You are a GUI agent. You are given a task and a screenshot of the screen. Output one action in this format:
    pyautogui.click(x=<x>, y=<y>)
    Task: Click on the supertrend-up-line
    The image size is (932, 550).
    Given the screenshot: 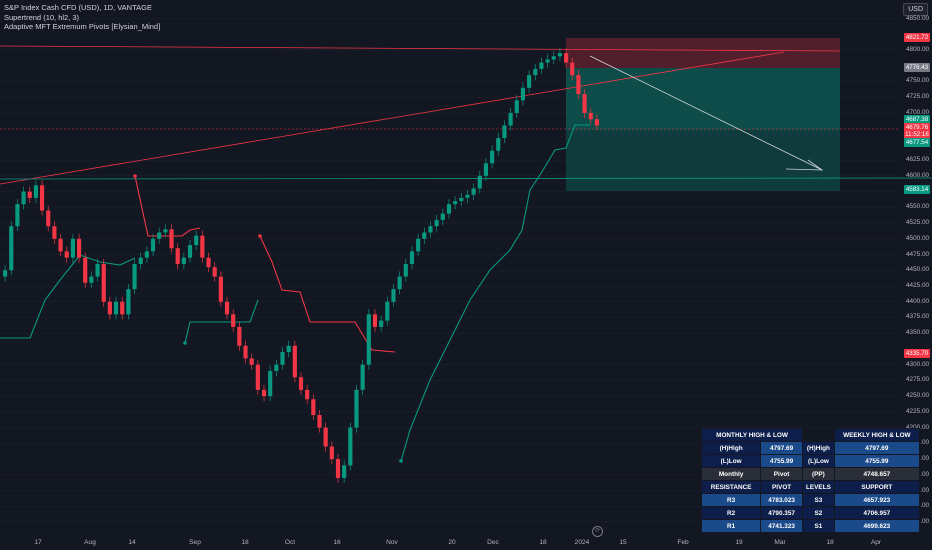 What is the action you would take?
    pyautogui.click(x=68, y=296)
    